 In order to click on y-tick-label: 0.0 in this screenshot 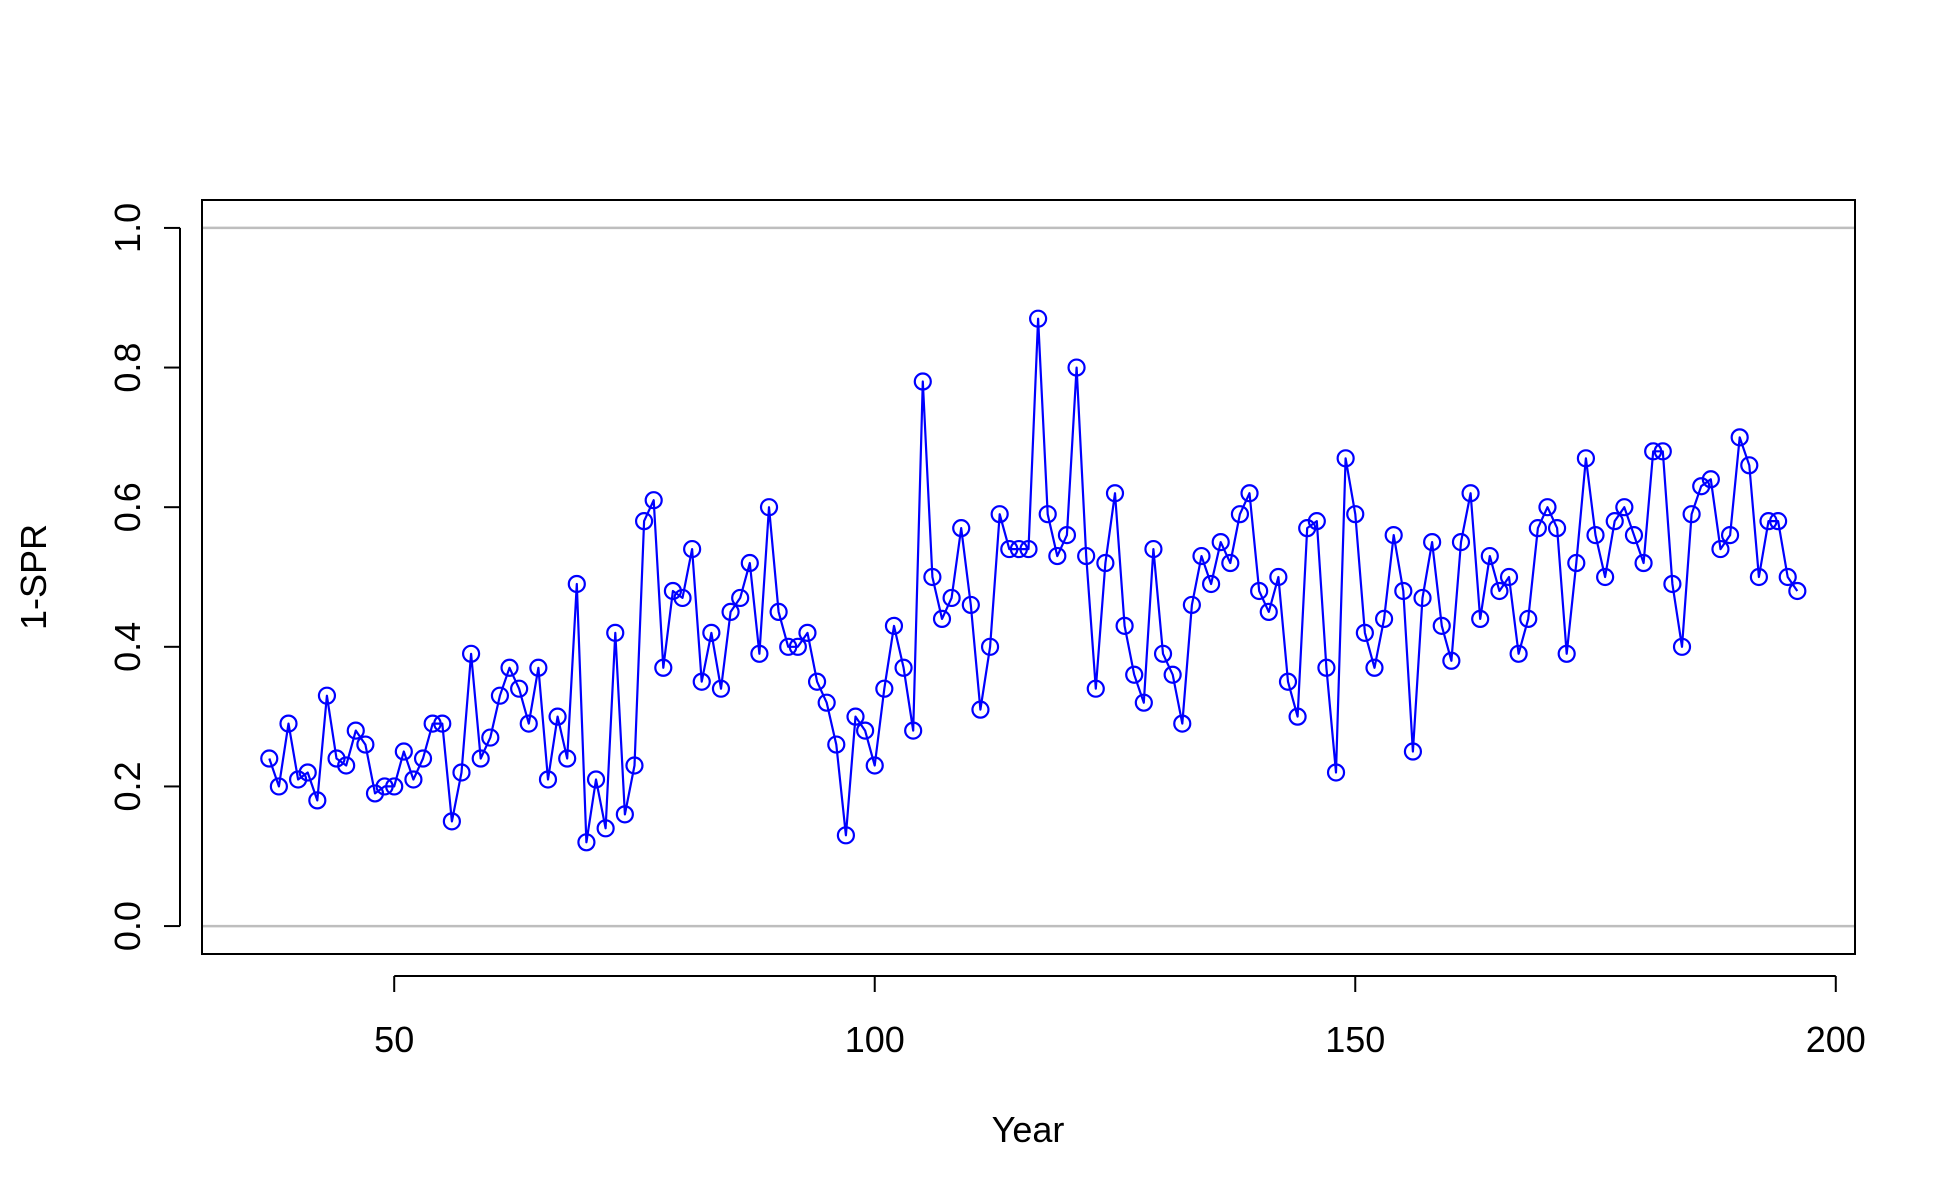, I will do `click(127, 926)`.